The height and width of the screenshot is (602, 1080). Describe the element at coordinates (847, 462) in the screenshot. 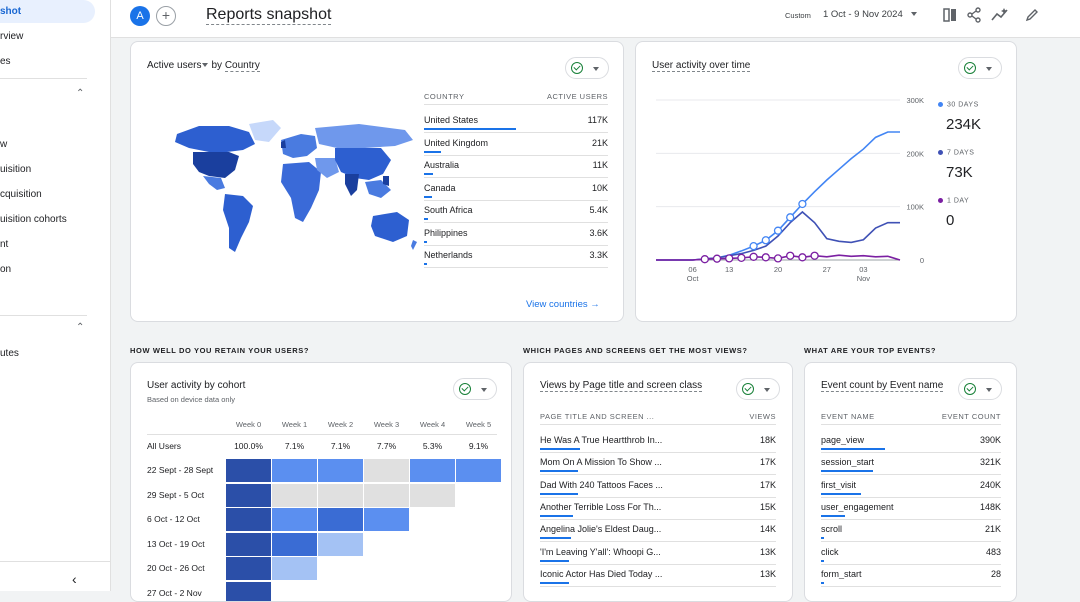

I see `table-row-label: session_start` at that location.